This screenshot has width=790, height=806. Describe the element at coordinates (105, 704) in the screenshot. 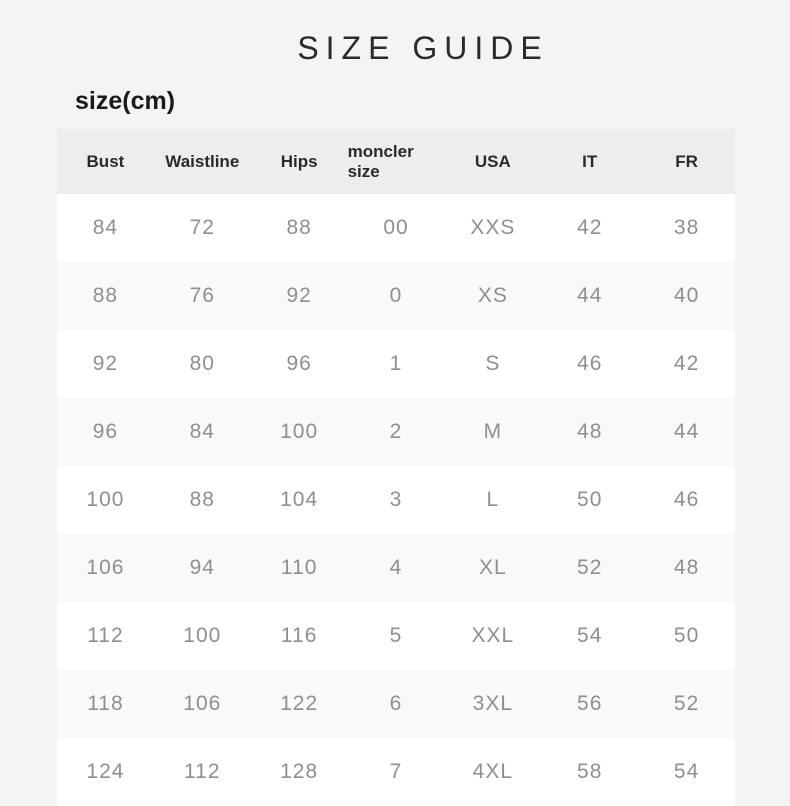

I see `table-cell: 118` at that location.